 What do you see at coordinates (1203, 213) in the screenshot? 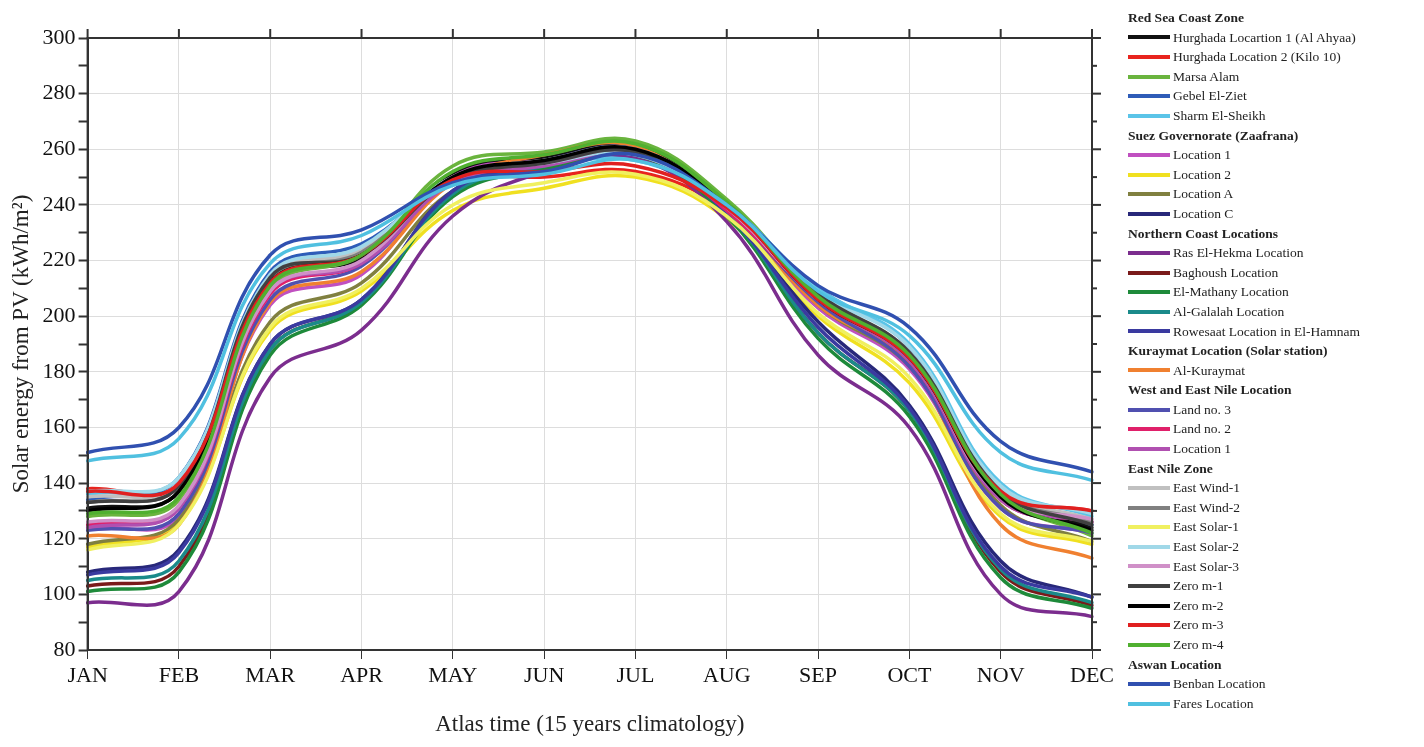
I see `legend-label: Location C` at bounding box center [1203, 213].